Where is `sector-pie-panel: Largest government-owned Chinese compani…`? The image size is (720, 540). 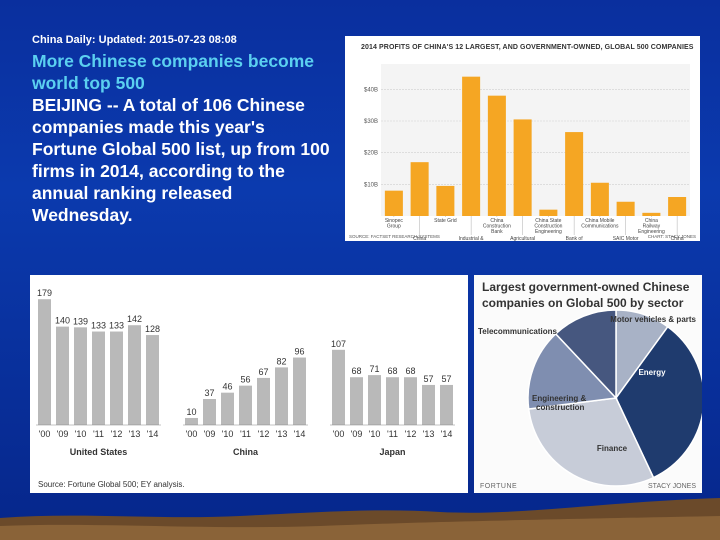 sector-pie-panel: Largest government-owned Chinese compani… is located at coordinates (588, 384).